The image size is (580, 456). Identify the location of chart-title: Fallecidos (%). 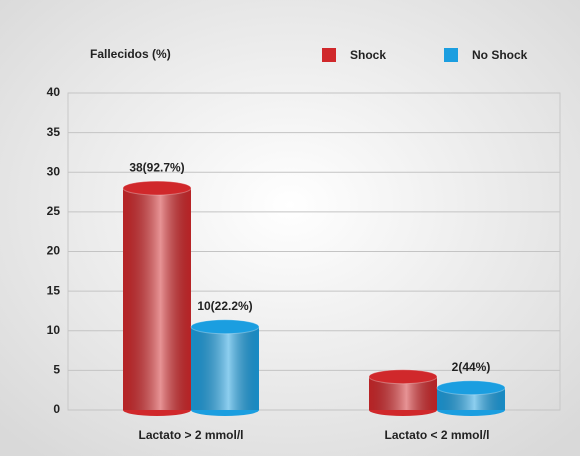
(130, 54).